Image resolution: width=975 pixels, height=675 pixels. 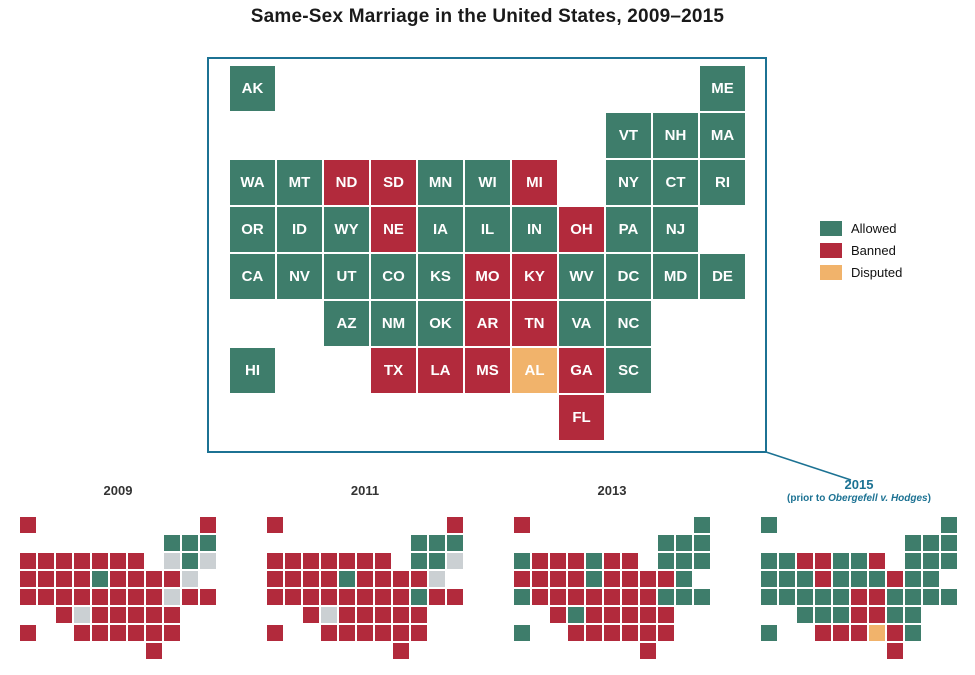 I want to click on mini-2015-state-tile-WI, so click(x=859, y=561).